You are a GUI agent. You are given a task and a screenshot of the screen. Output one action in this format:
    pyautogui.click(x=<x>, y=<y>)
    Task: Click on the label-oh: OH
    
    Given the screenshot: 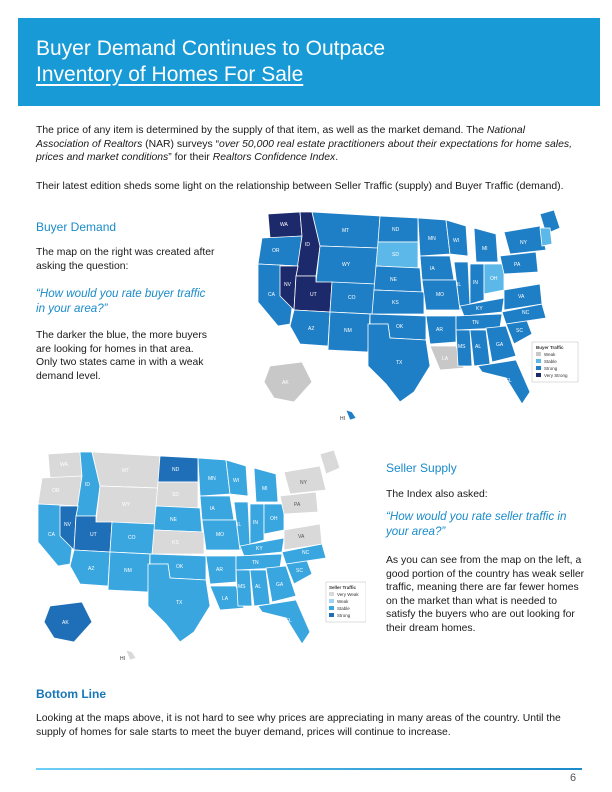 What is the action you would take?
    pyautogui.click(x=274, y=519)
    